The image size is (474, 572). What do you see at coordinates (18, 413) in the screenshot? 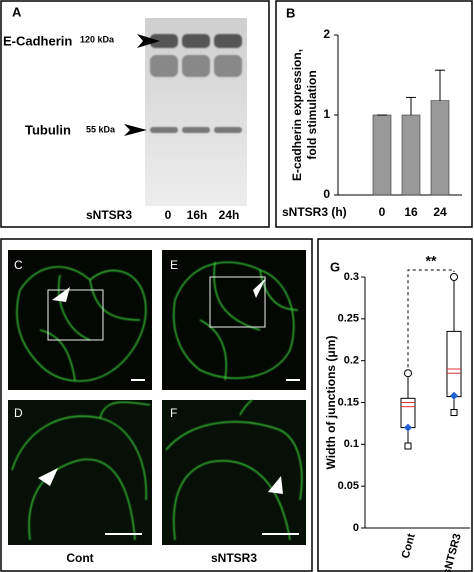
I see `panel-label: D` at bounding box center [18, 413].